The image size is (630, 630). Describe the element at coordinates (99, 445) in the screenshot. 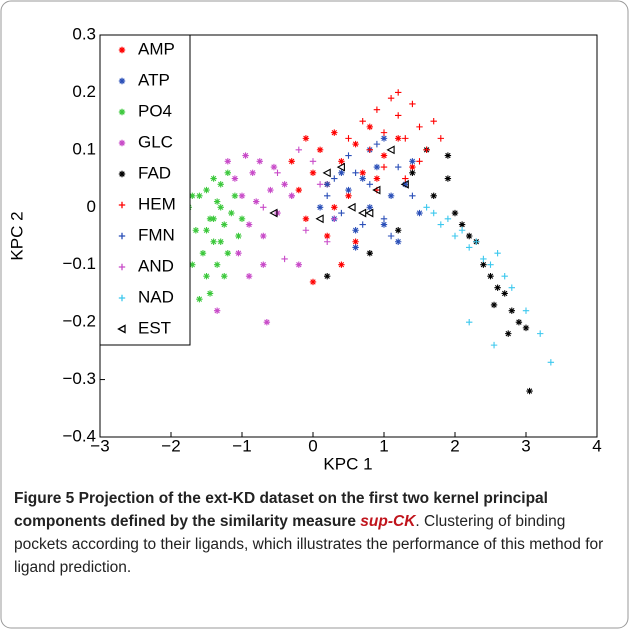

I see `x-tick-label: −3` at that location.